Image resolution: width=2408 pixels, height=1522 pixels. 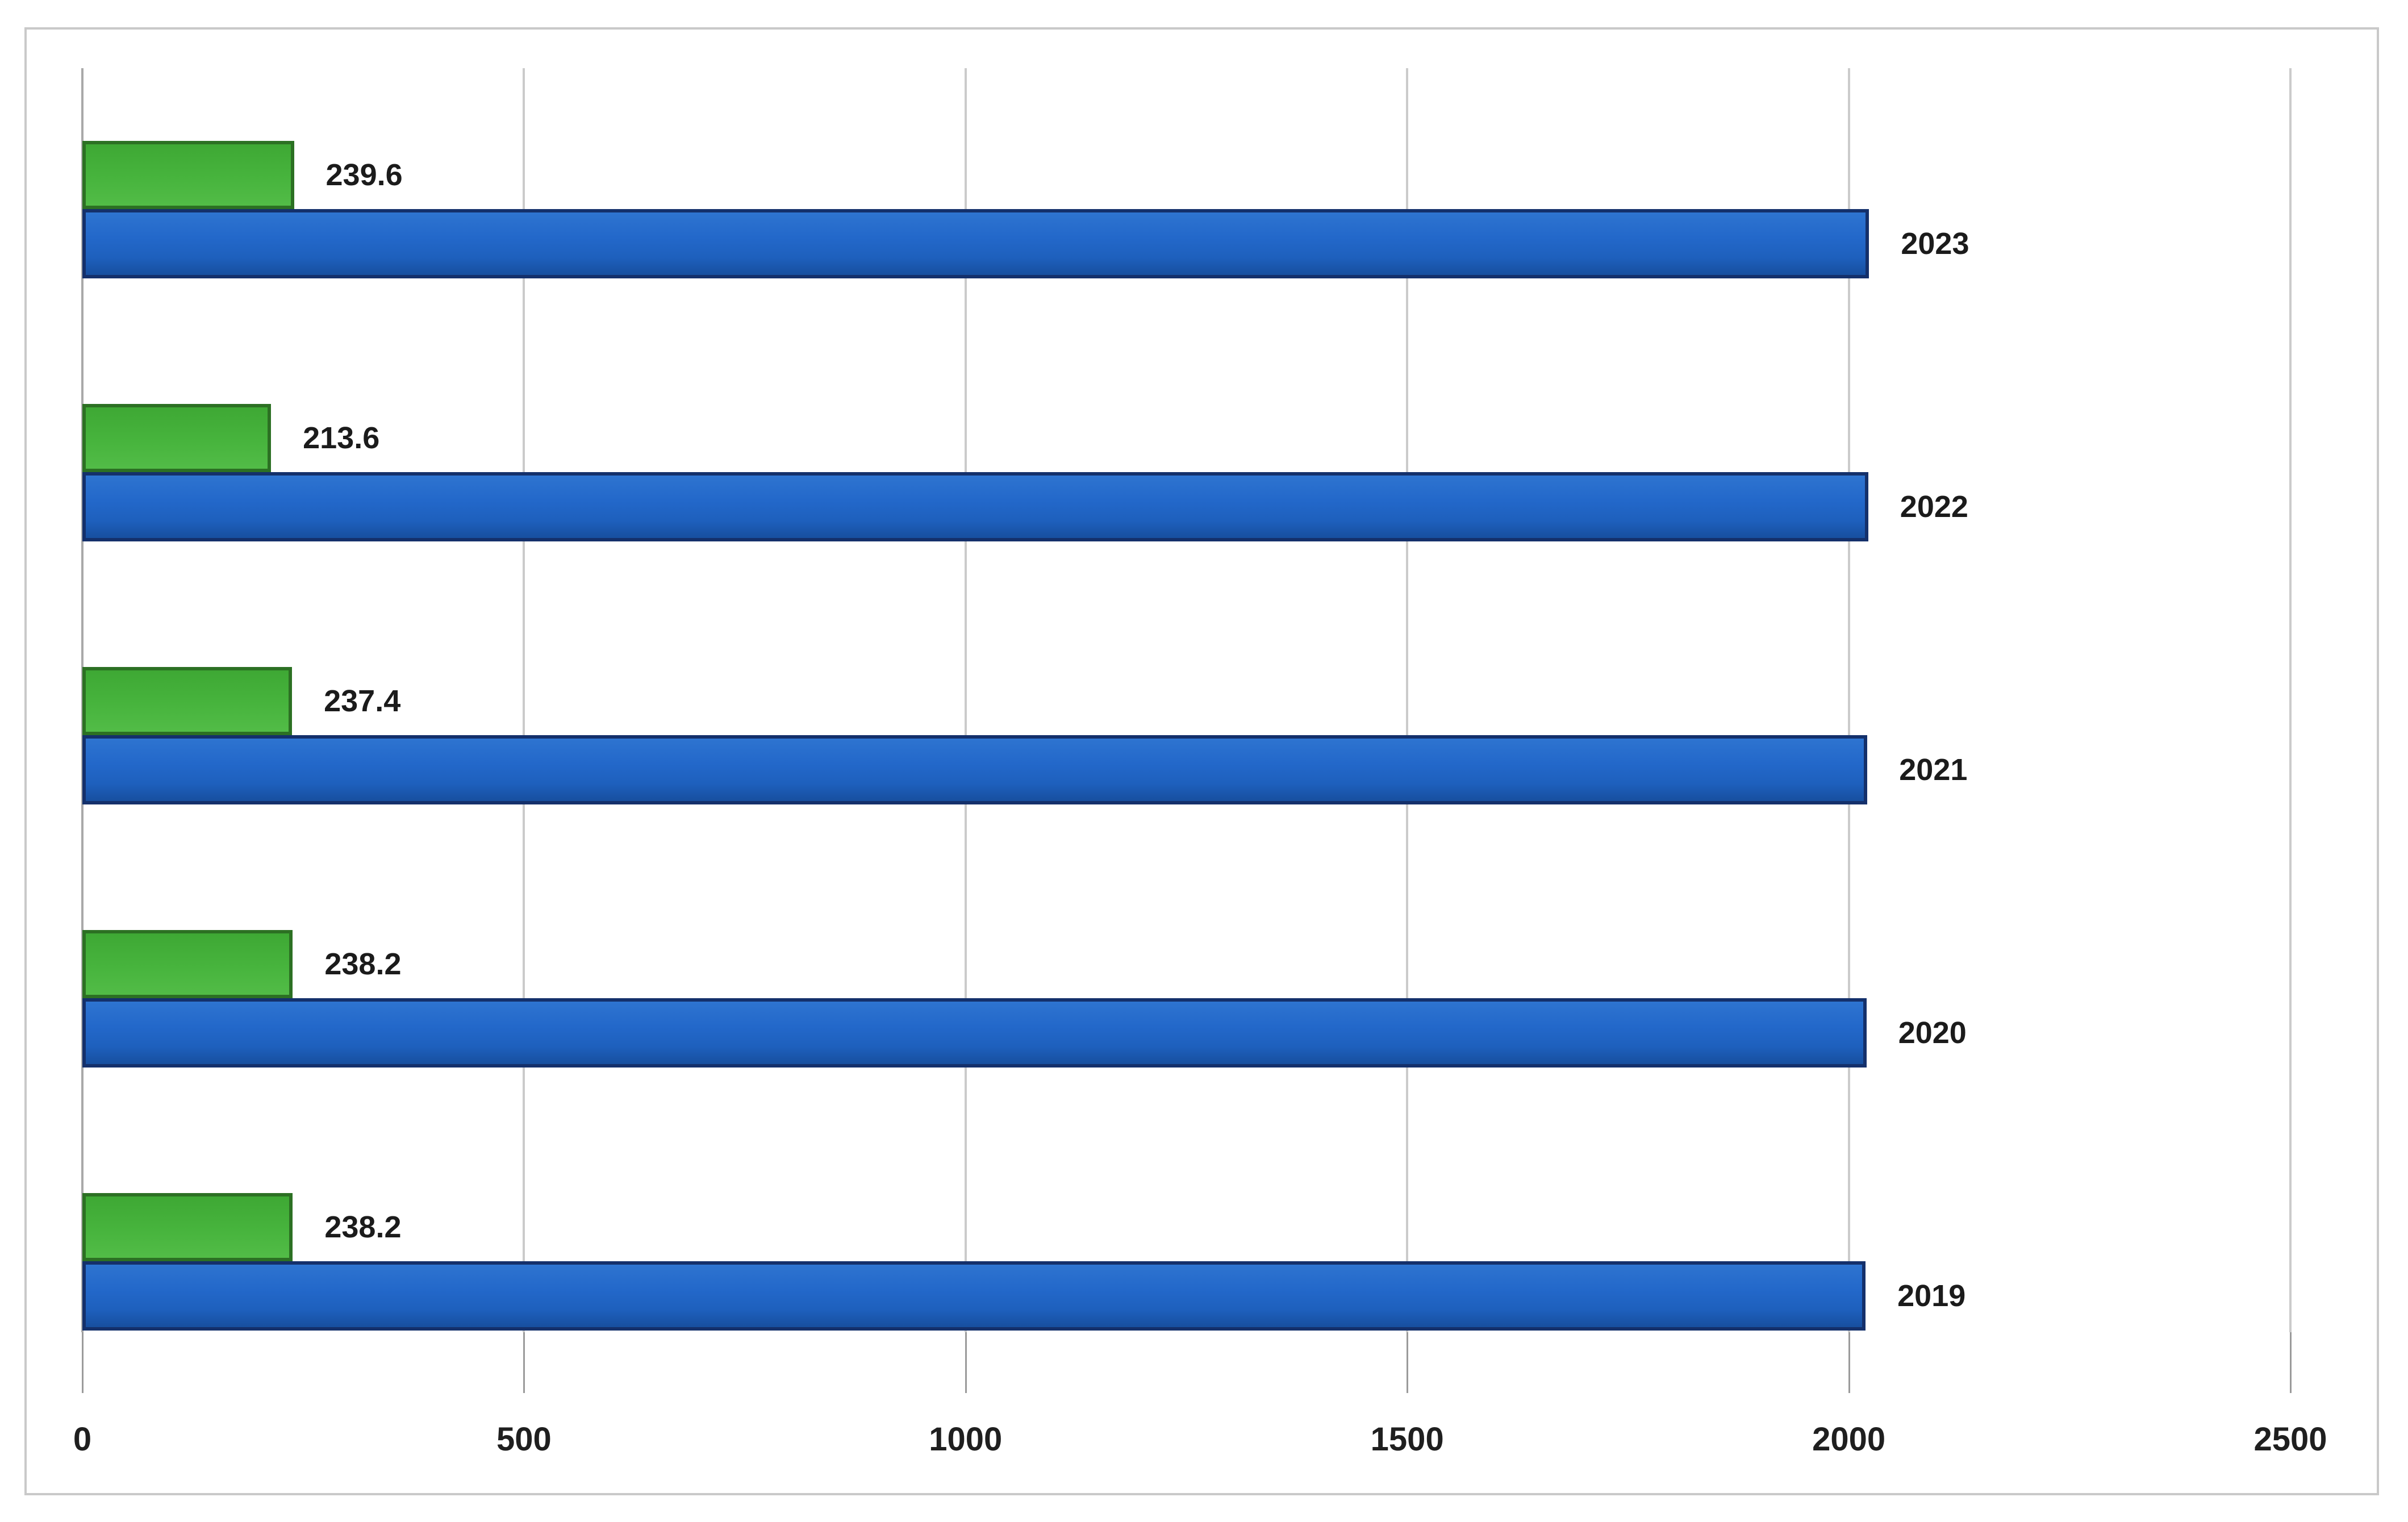 What do you see at coordinates (1932, 1296) in the screenshot?
I see `data-label-year-blue: 2019` at bounding box center [1932, 1296].